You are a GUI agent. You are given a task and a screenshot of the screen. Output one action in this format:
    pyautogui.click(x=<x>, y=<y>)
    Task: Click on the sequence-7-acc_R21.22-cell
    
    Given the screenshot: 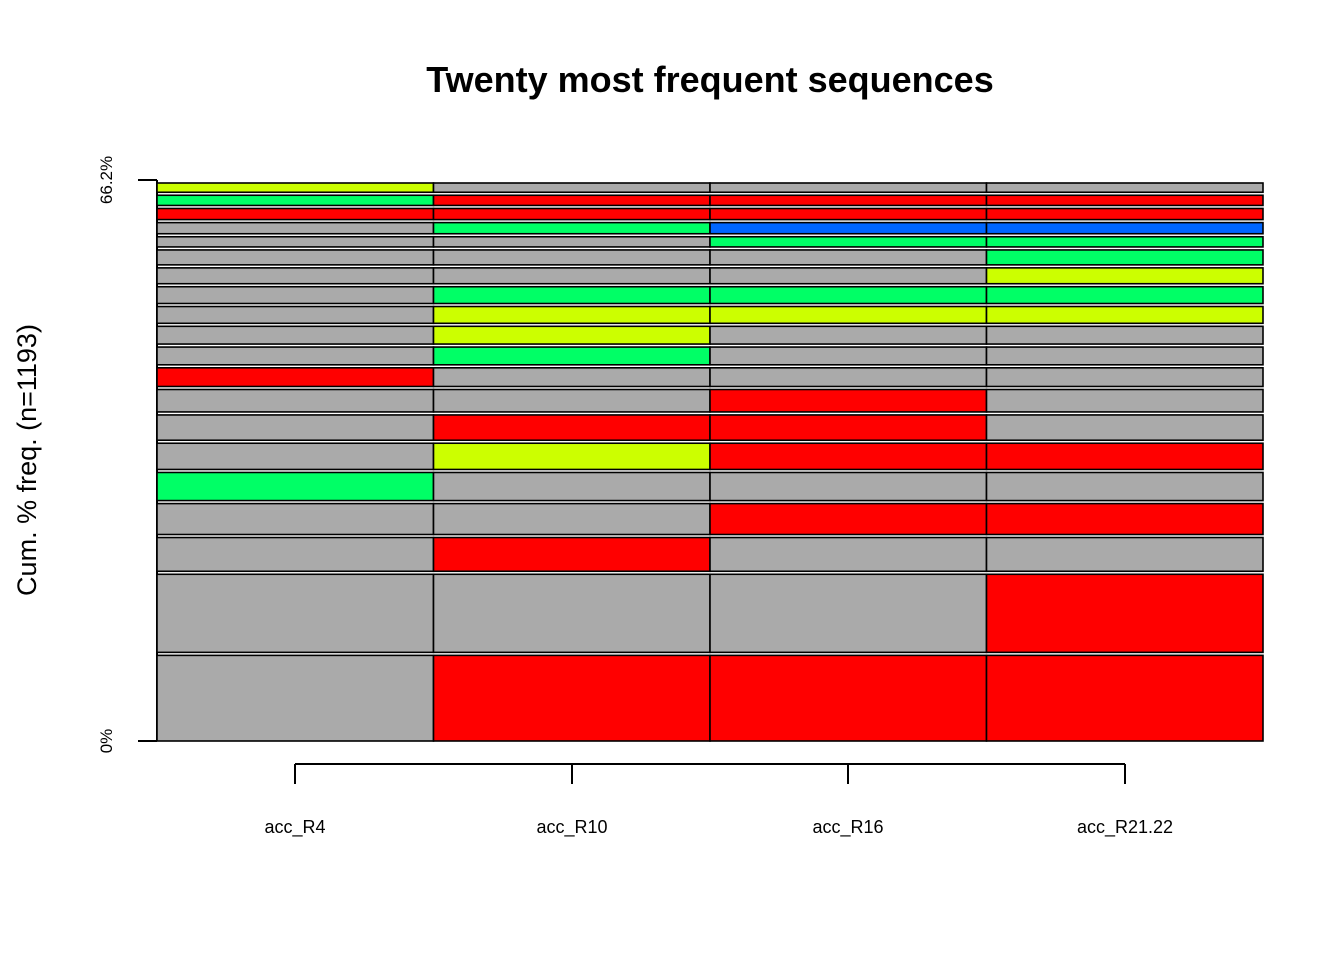 What is the action you would take?
    pyautogui.click(x=1124, y=428)
    